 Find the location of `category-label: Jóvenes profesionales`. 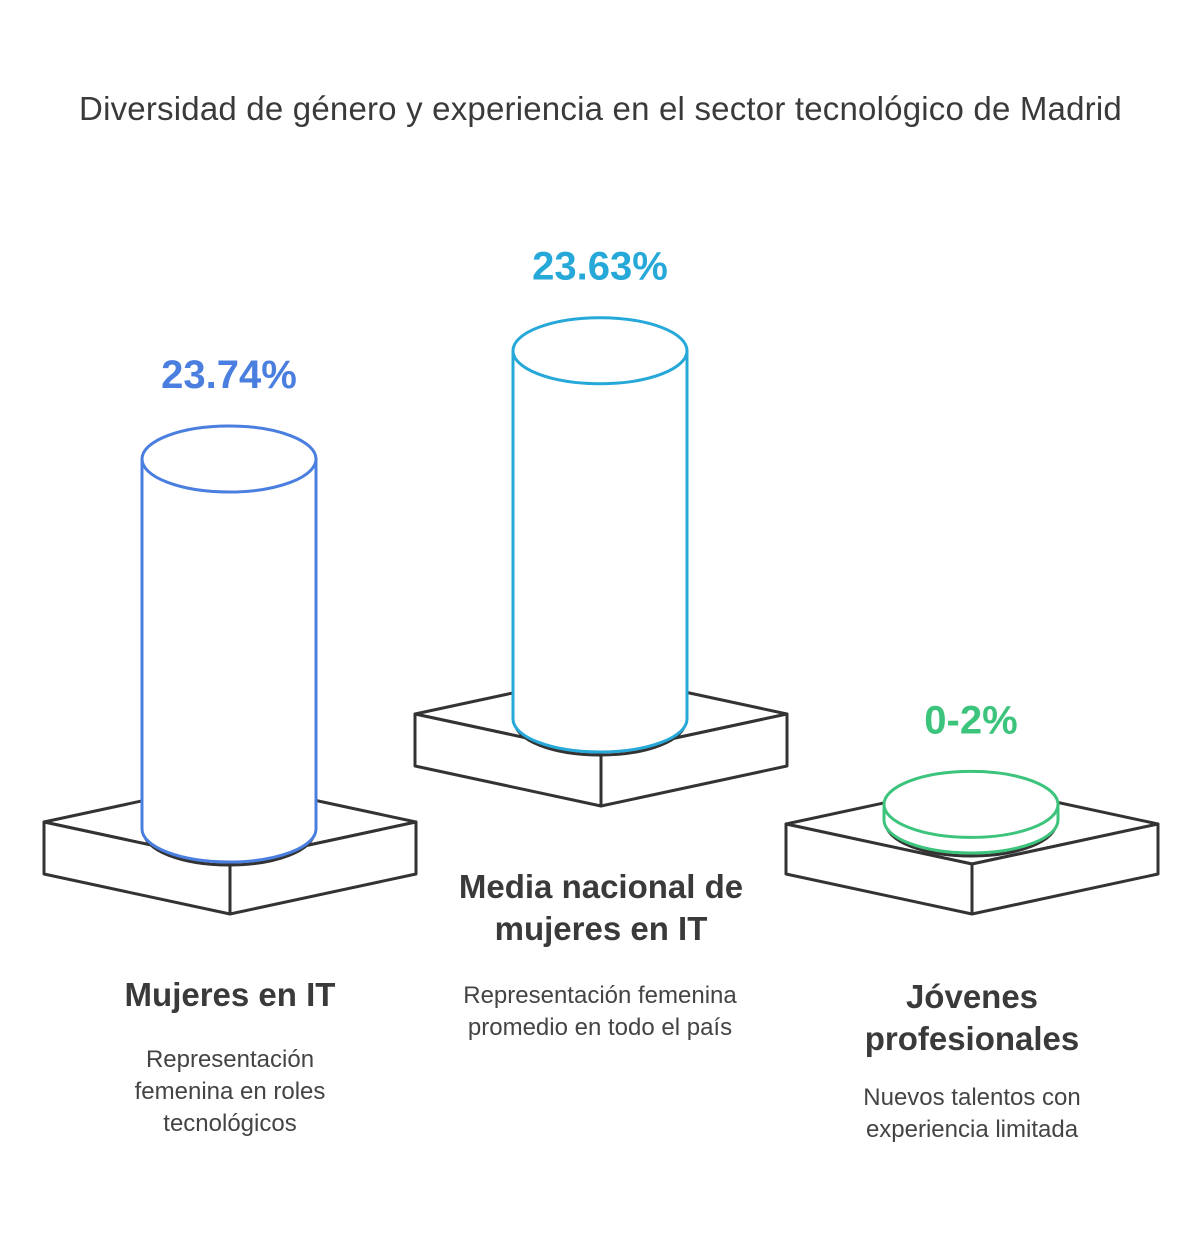

category-label: Jóvenes profesionales is located at coordinates (972, 1017).